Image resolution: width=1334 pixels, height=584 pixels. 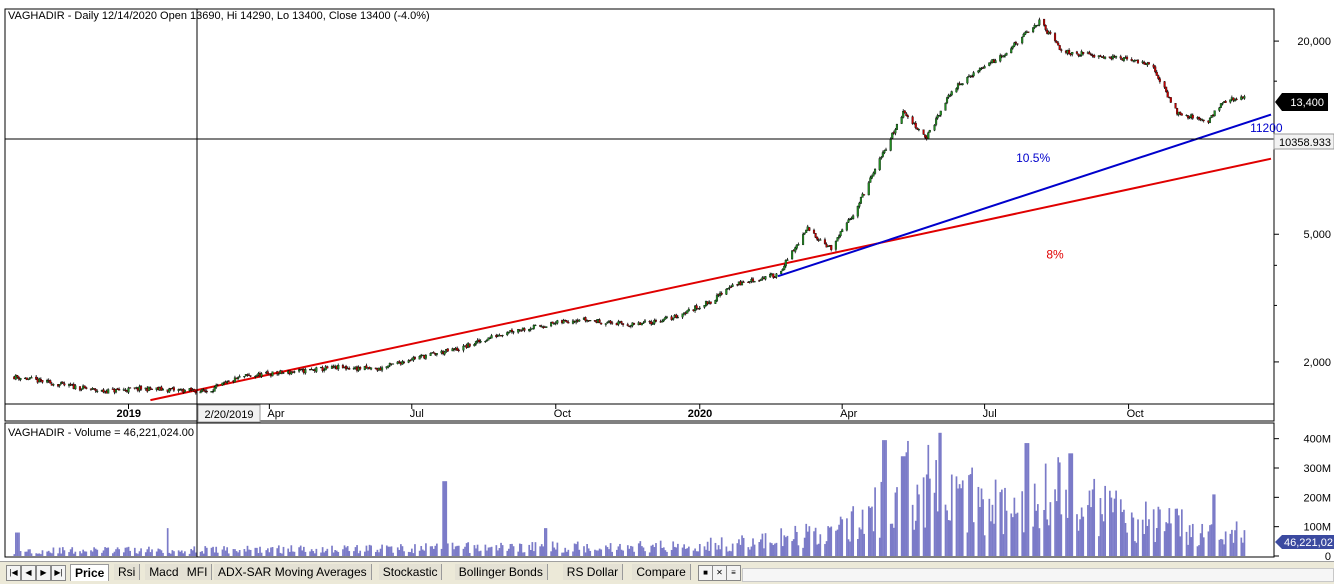 What do you see at coordinates (719, 573) in the screenshot?
I see `close-tab-icon: ✕` at bounding box center [719, 573].